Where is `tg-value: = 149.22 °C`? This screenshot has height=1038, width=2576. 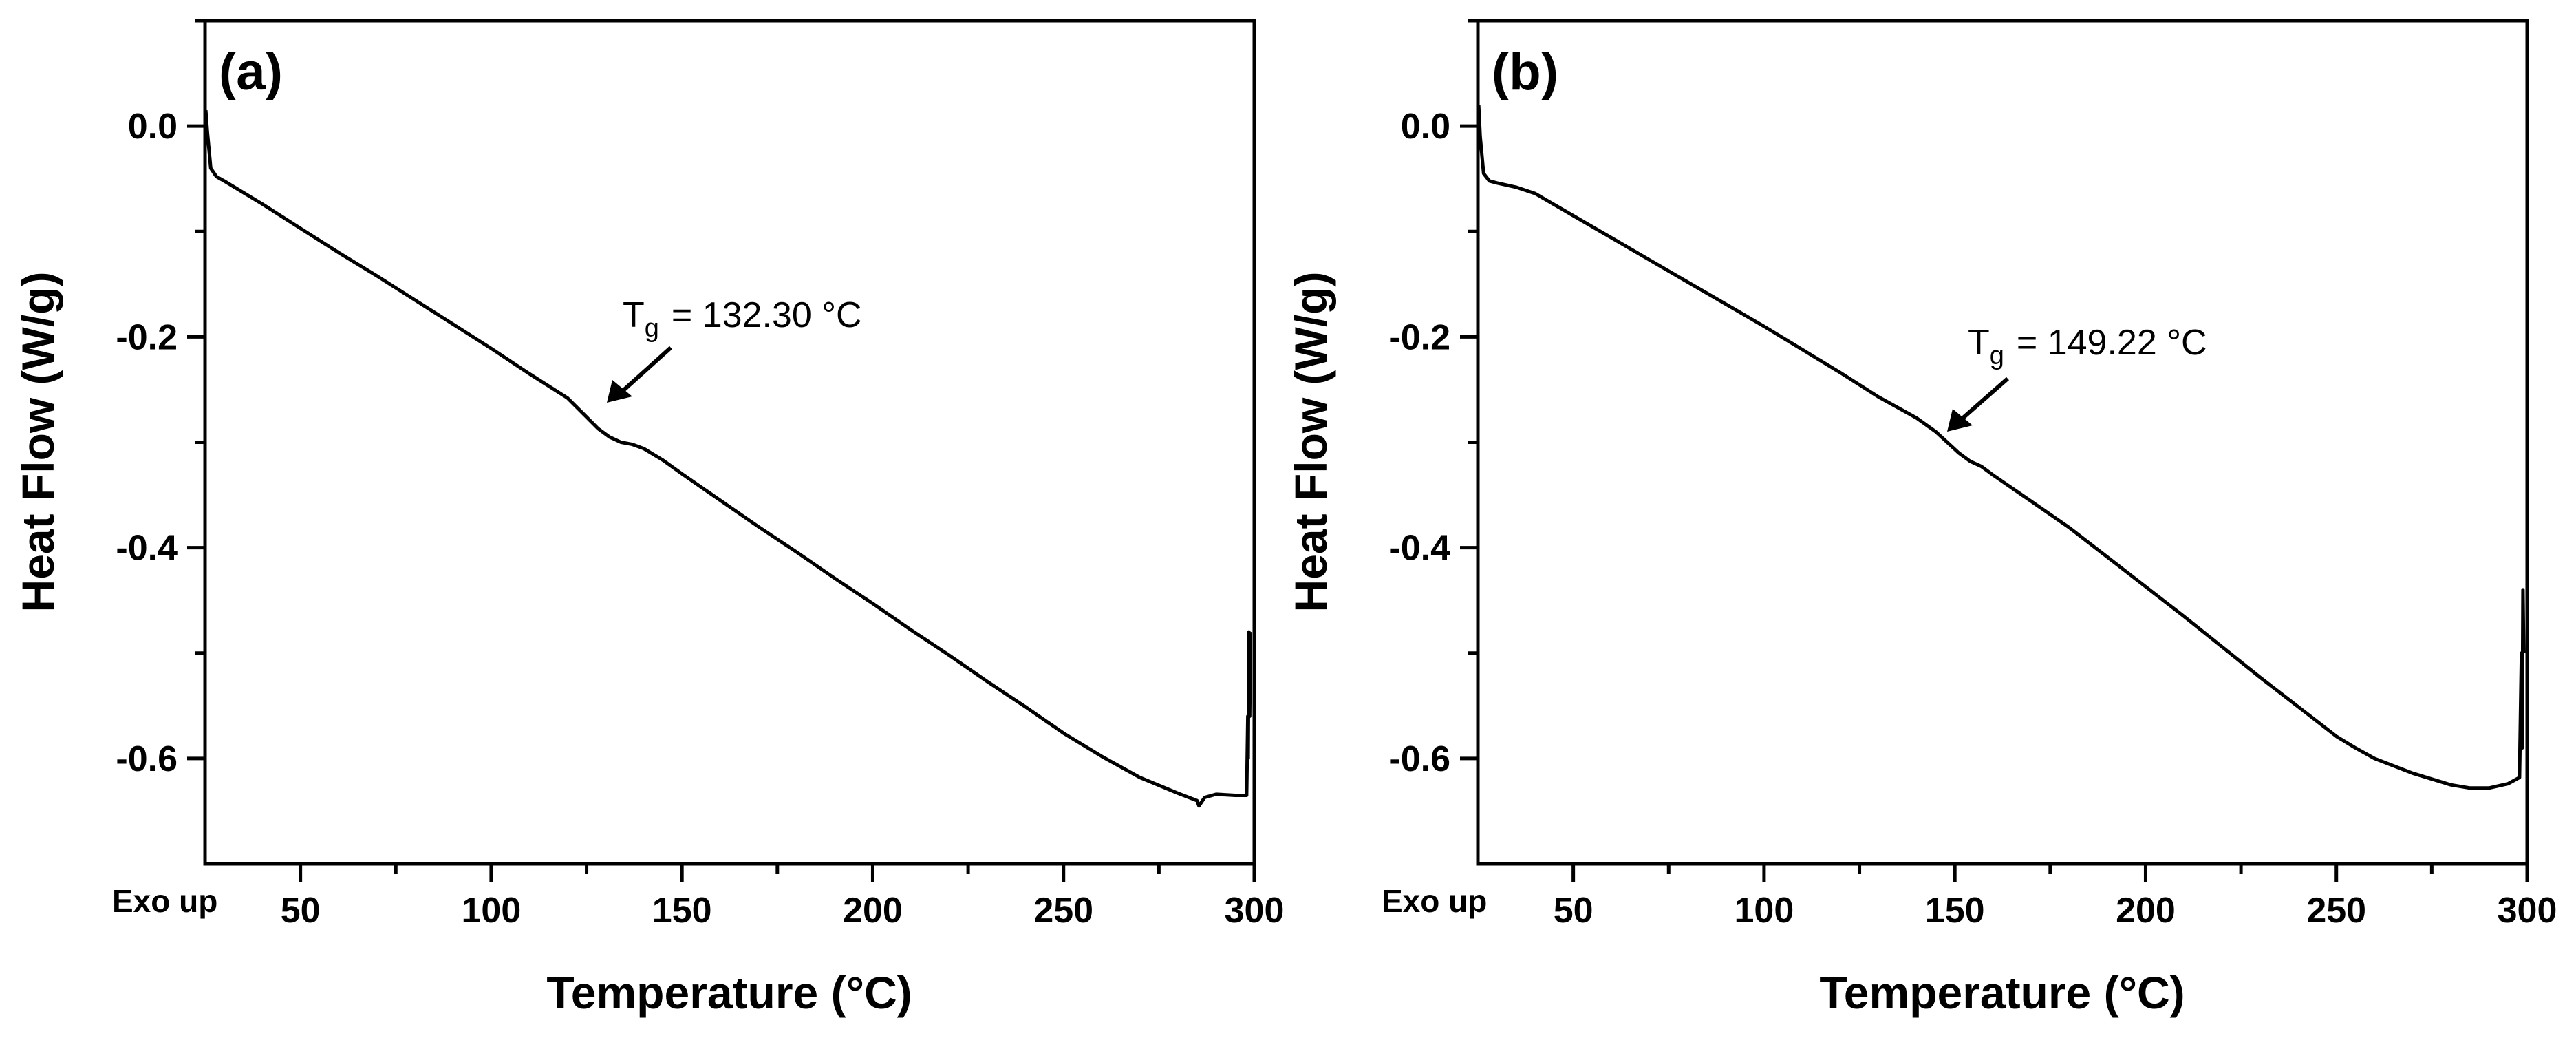 tg-value: = 149.22 °C is located at coordinates (2112, 343).